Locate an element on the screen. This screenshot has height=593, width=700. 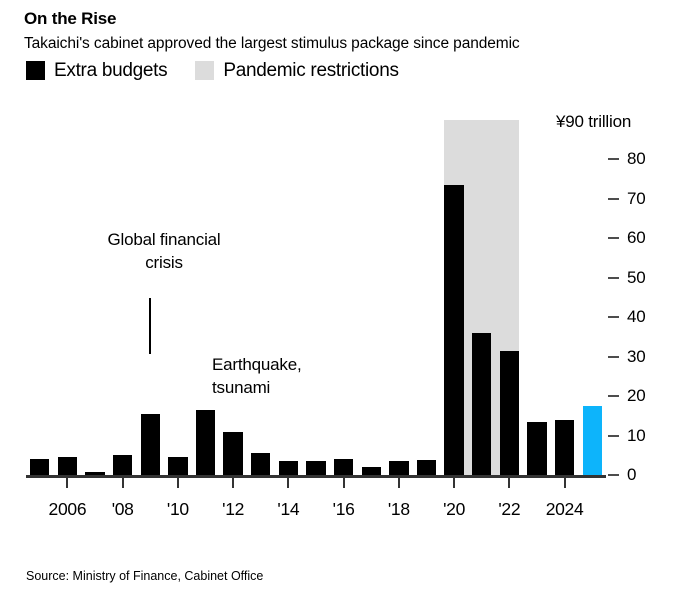
annotation-global-financial: Global financial crisis is located at coordinates (164, 251).